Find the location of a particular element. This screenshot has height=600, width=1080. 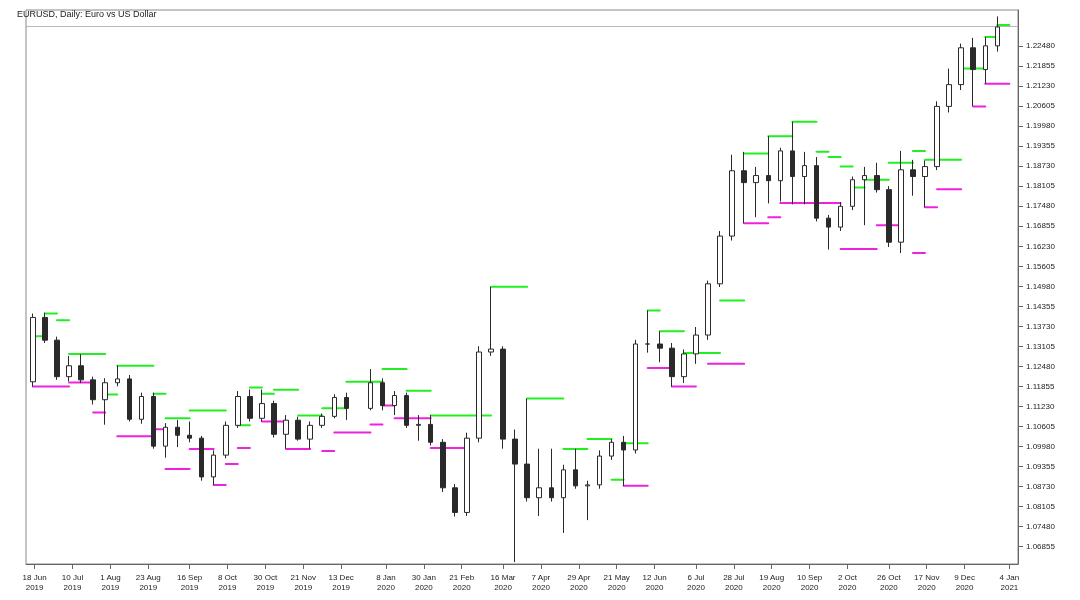

x-tick-label: 7 Apr 2020 is located at coordinates (541, 582).